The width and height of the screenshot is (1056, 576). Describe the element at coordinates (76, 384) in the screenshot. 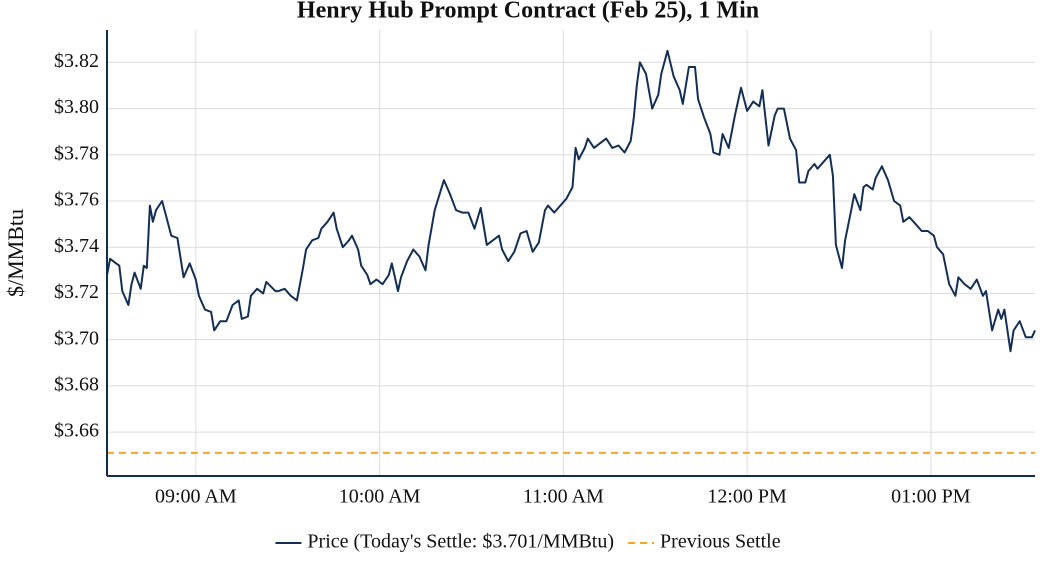

I see `y-tick-label: $3.68` at that location.